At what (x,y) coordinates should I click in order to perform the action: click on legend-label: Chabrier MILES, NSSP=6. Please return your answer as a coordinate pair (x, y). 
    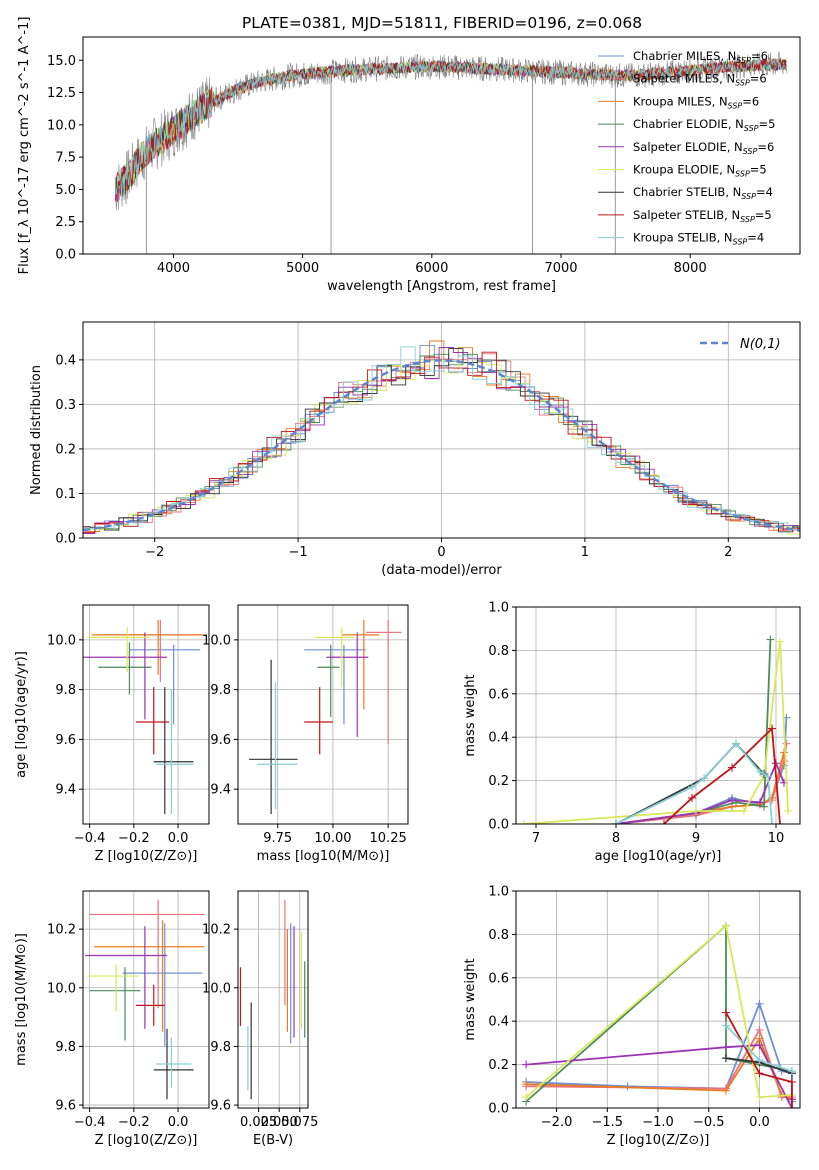
    Looking at the image, I should click on (700, 57).